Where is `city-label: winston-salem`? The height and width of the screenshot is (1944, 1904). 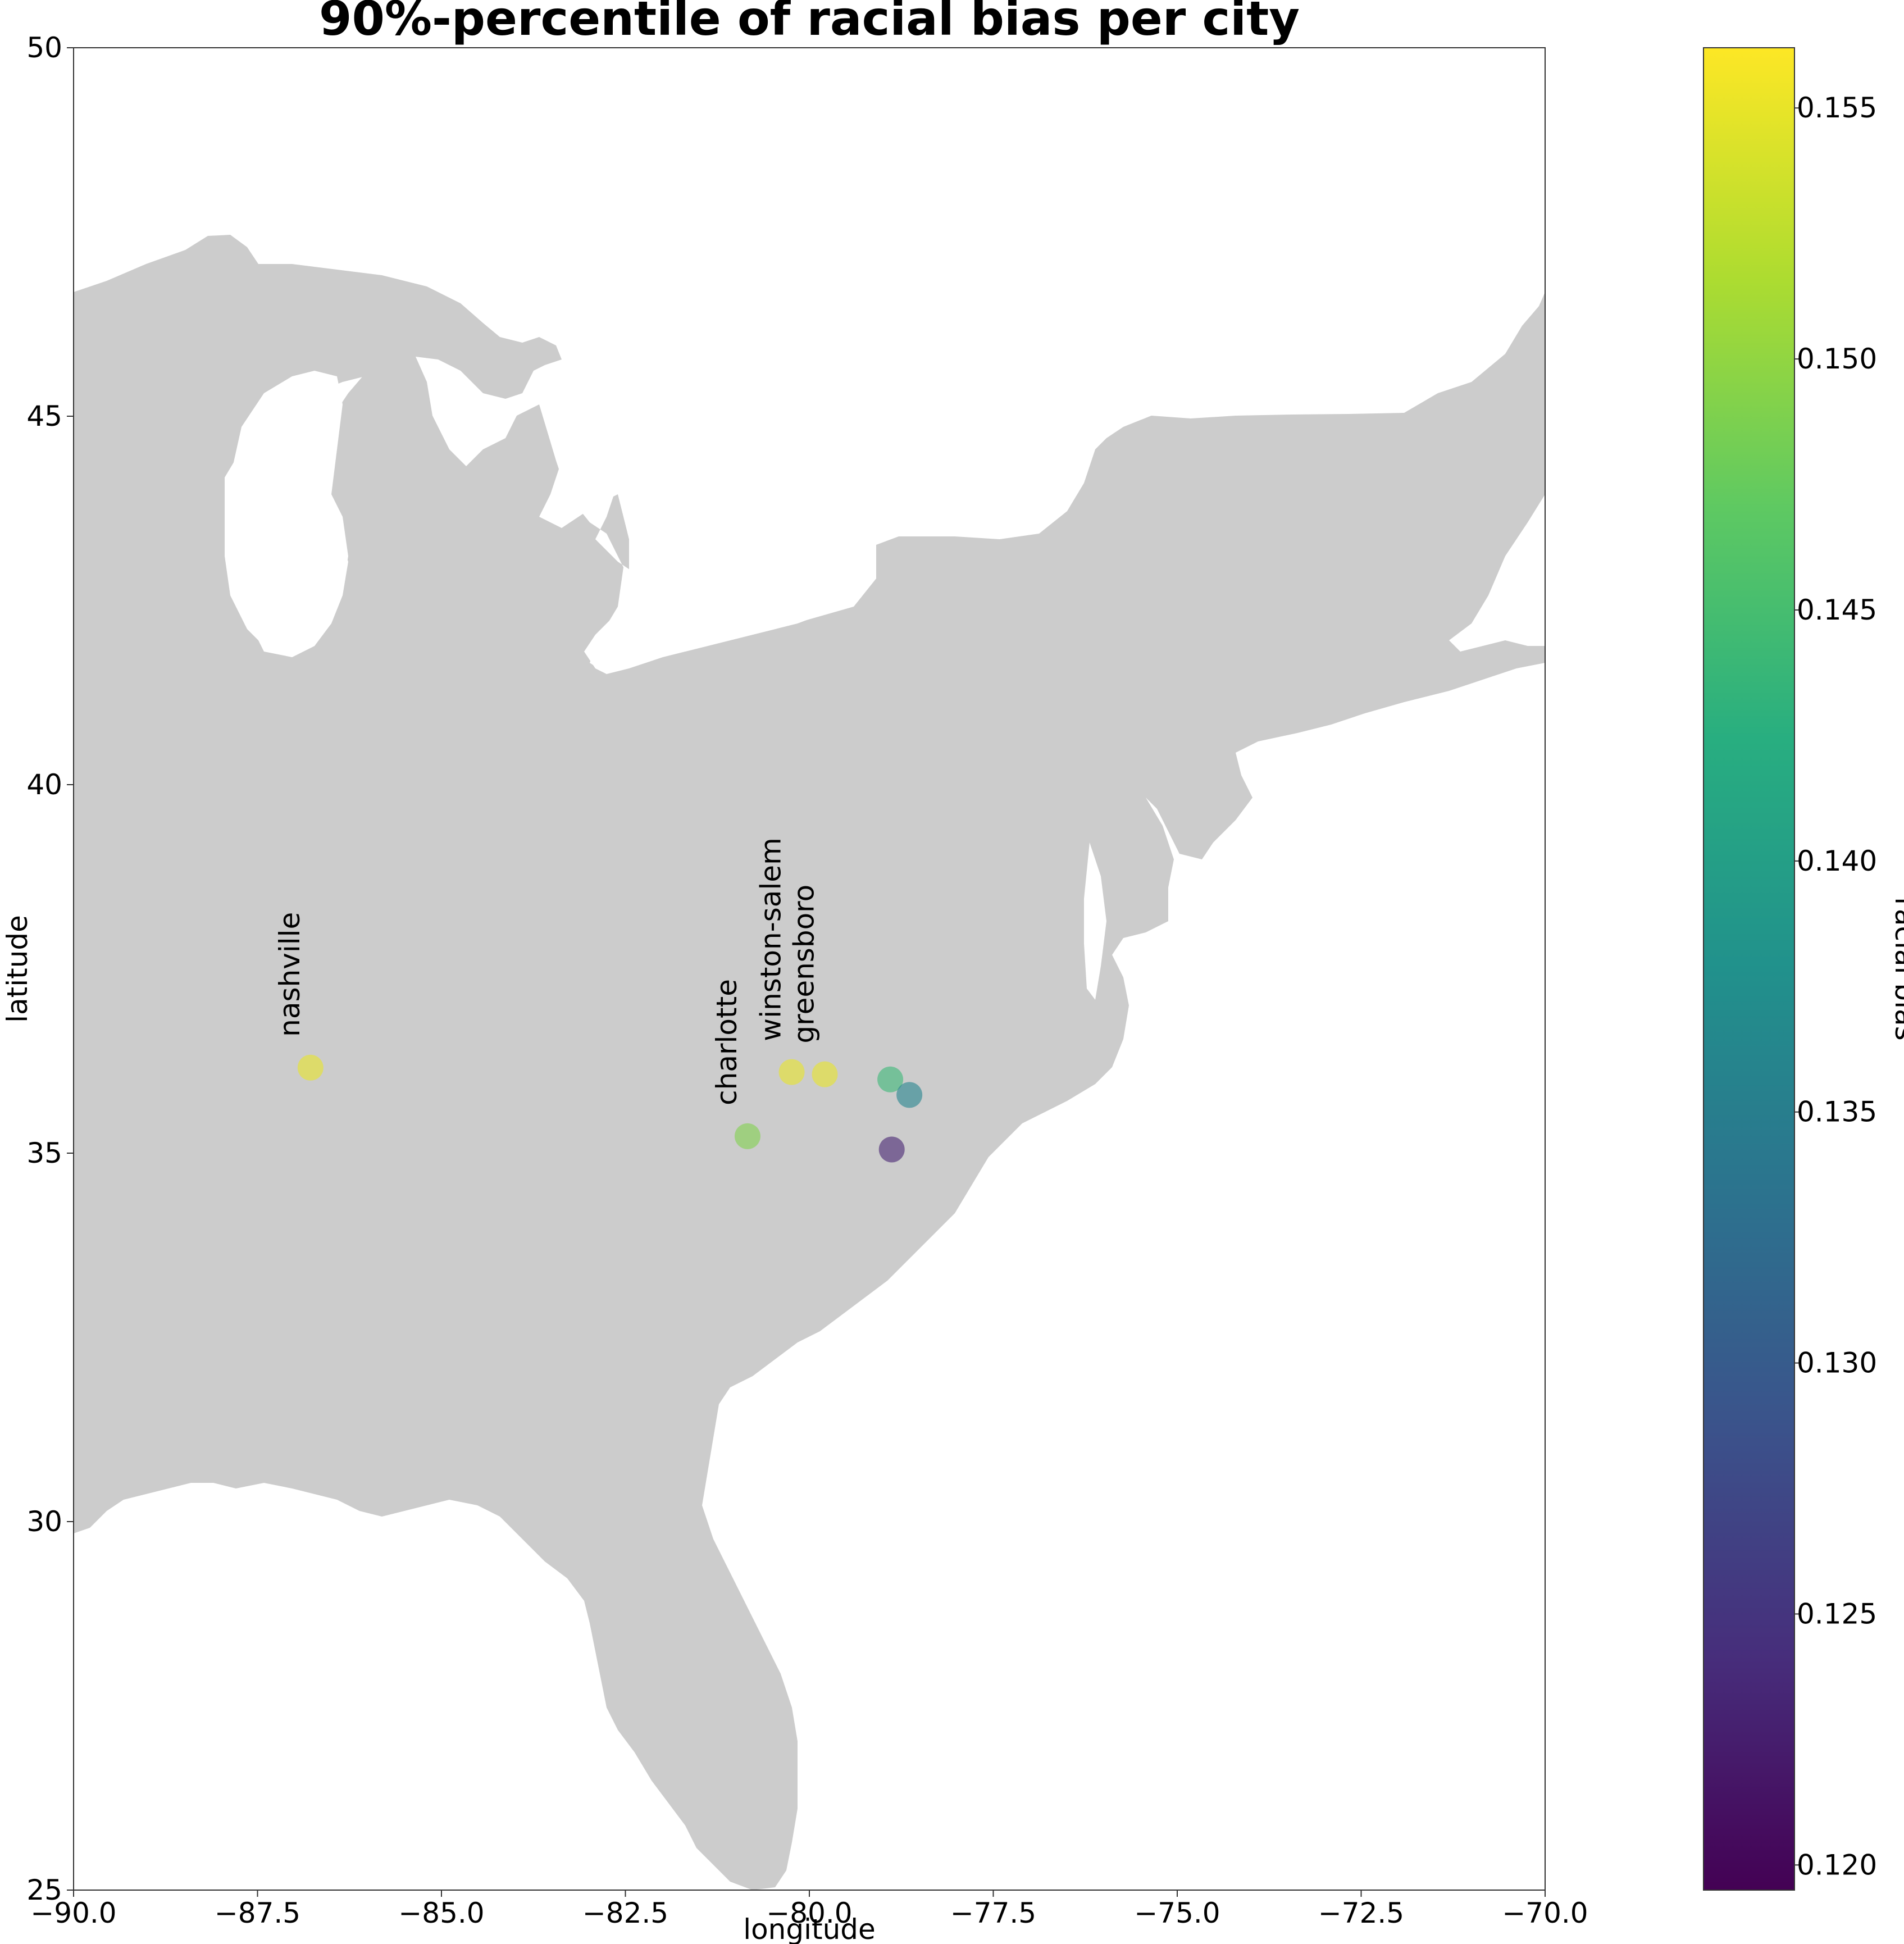
city-label: winston-salem is located at coordinates (771, 939).